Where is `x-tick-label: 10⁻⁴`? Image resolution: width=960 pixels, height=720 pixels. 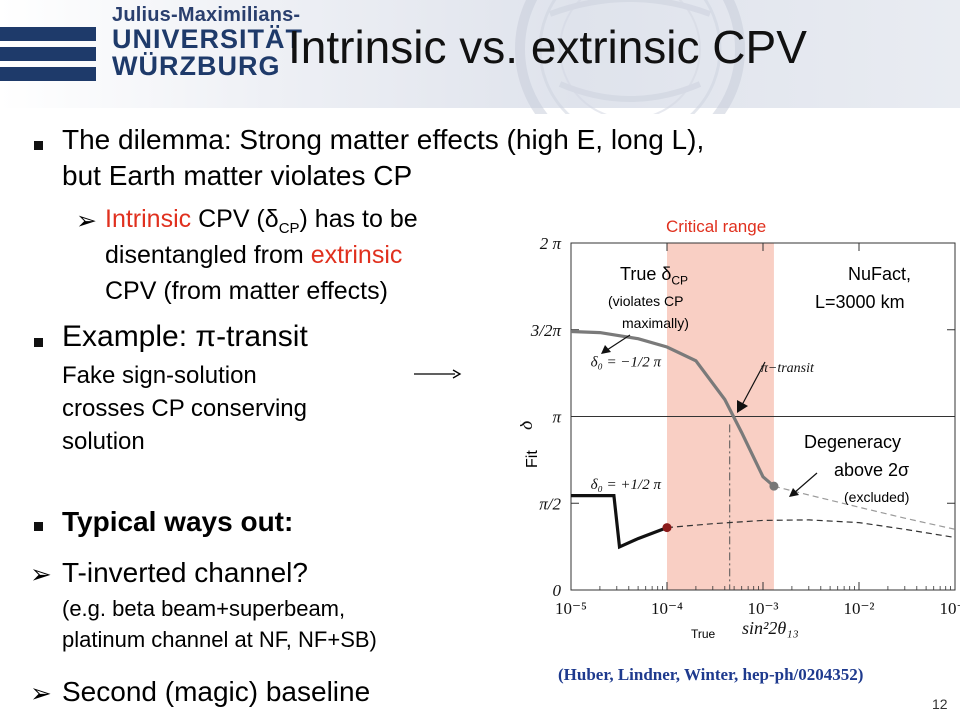 x-tick-label: 10⁻⁴ is located at coordinates (667, 608).